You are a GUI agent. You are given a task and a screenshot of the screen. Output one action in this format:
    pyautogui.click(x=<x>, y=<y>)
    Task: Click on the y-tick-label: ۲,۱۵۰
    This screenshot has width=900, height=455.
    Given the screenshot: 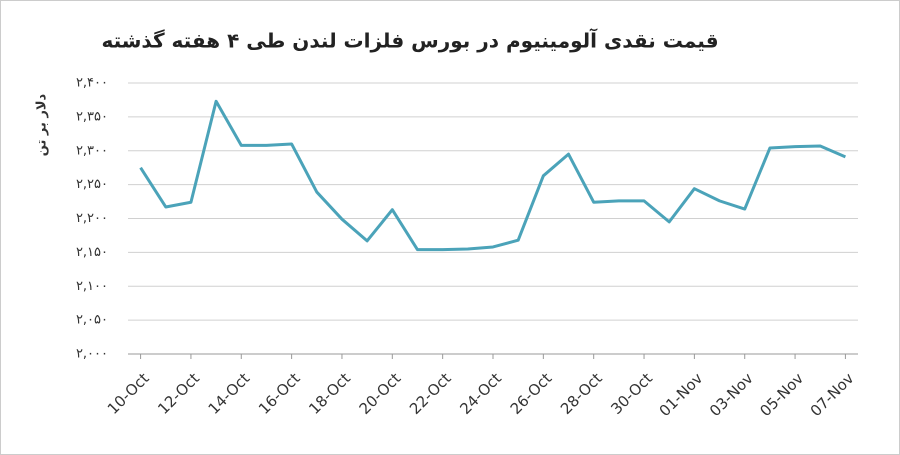 What is the action you would take?
    pyautogui.click(x=92, y=252)
    